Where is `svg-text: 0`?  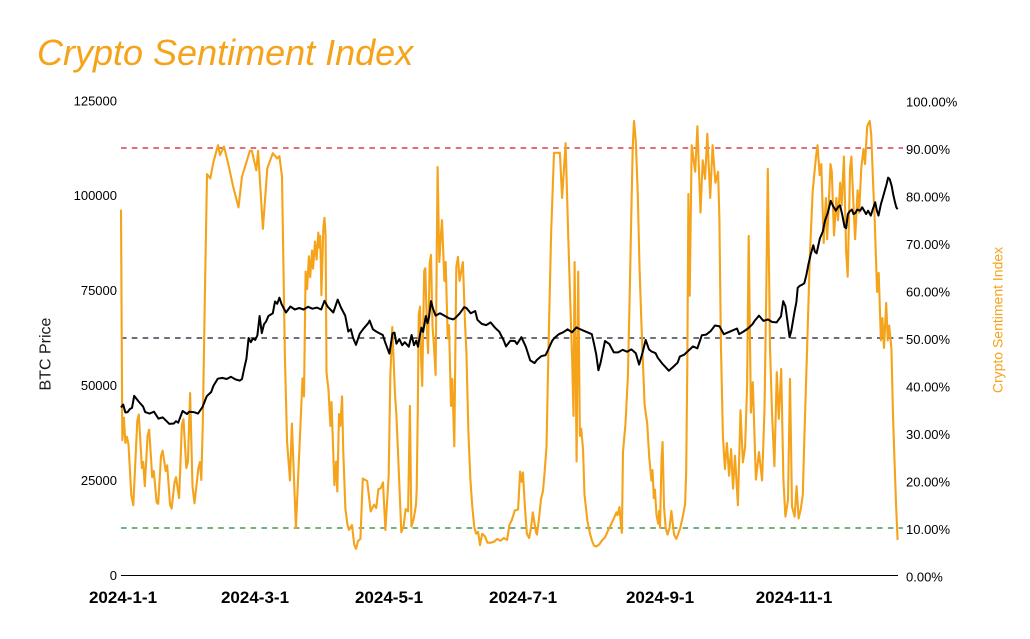 svg-text: 0 is located at coordinates (113, 575).